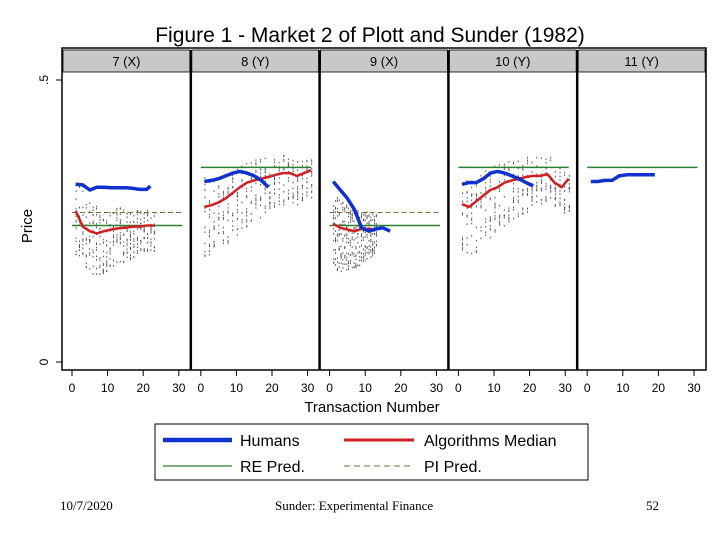  Describe the element at coordinates (371, 452) in the screenshot. I see `legend-box` at that location.